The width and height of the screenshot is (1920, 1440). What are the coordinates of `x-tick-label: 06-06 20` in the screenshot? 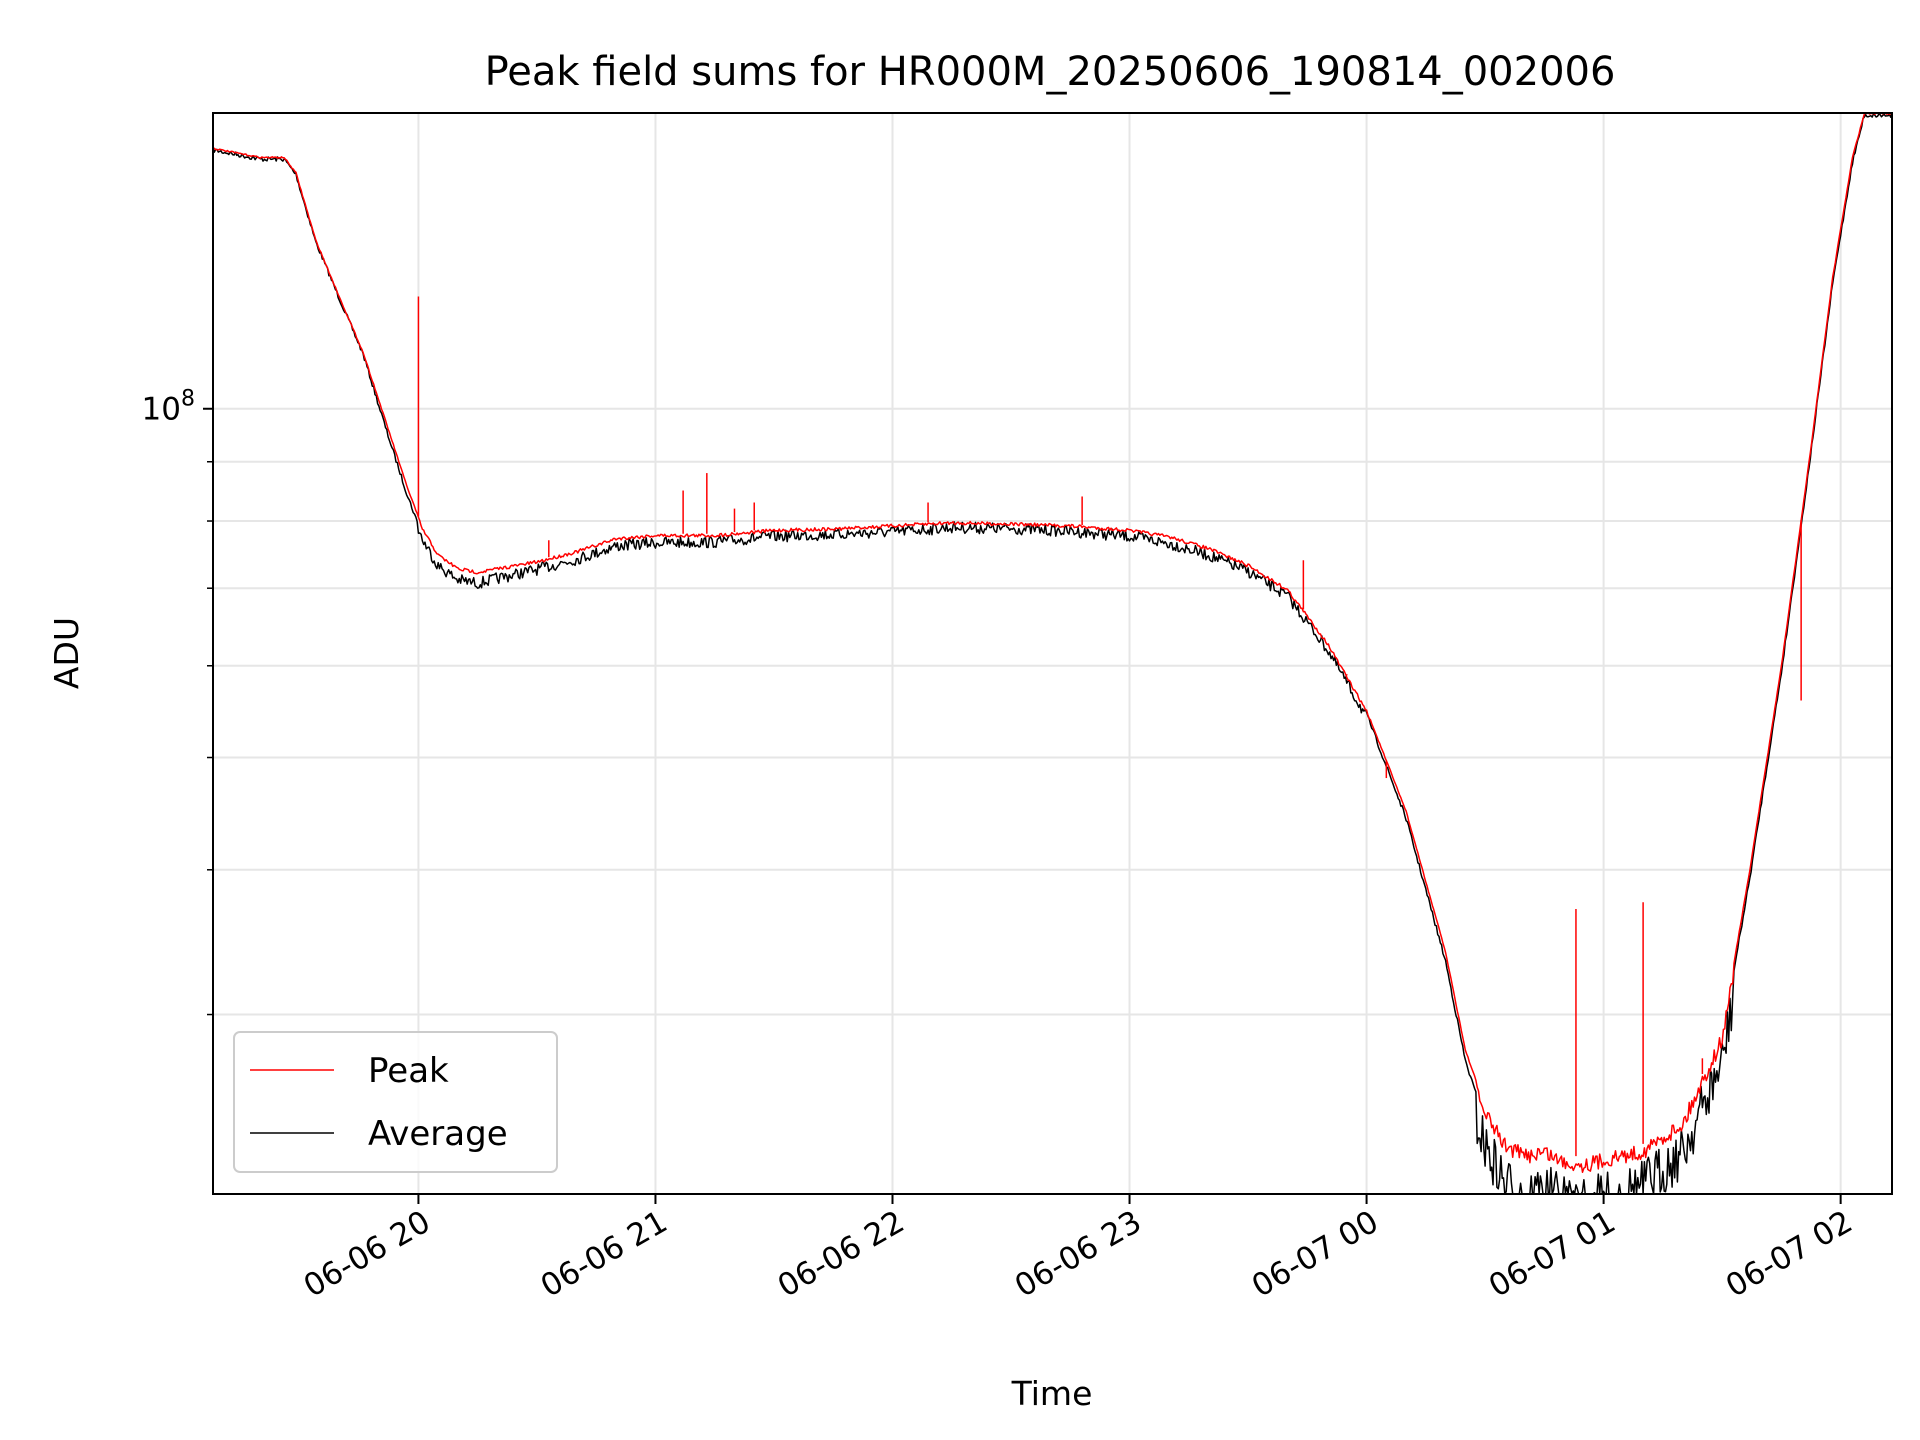 It's located at (367, 1254).